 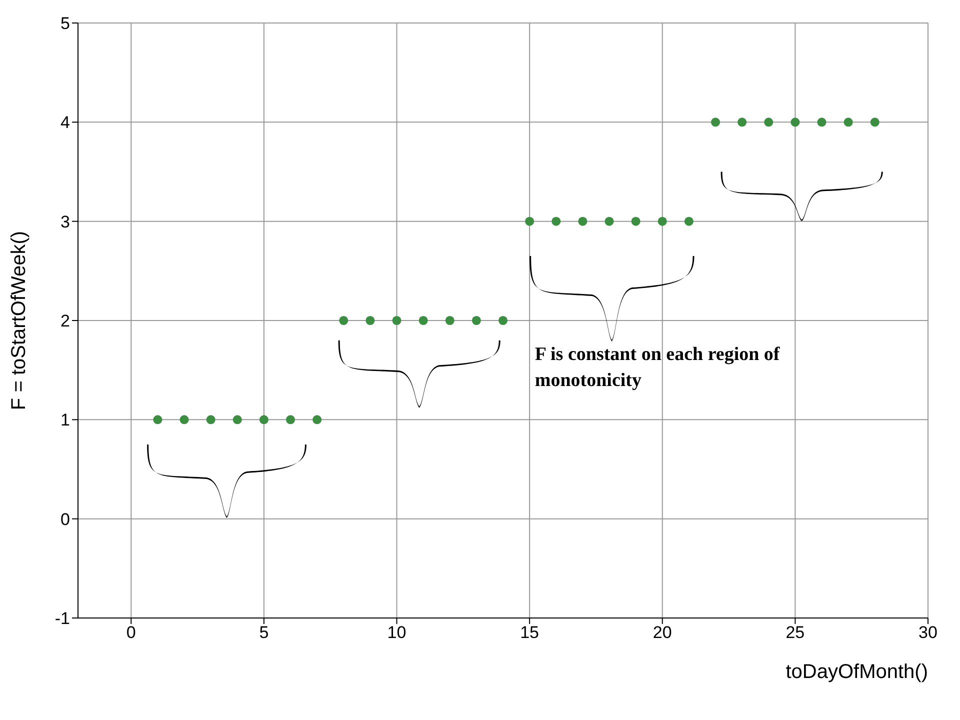 What do you see at coordinates (62, 618) in the screenshot?
I see `y-tick-label: -1` at bounding box center [62, 618].